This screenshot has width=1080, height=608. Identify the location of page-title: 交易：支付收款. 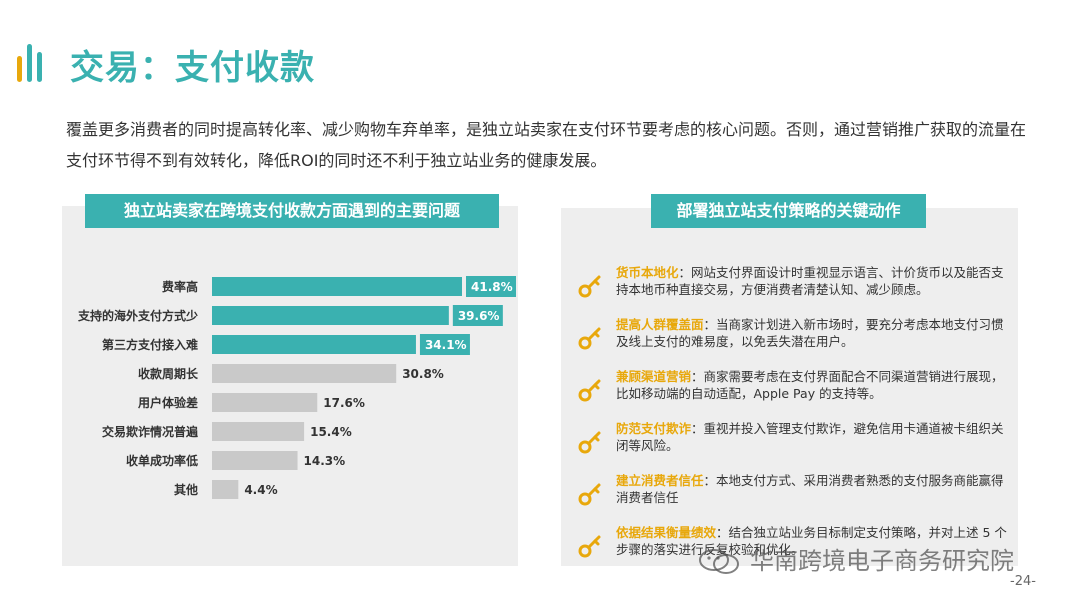
(192, 68).